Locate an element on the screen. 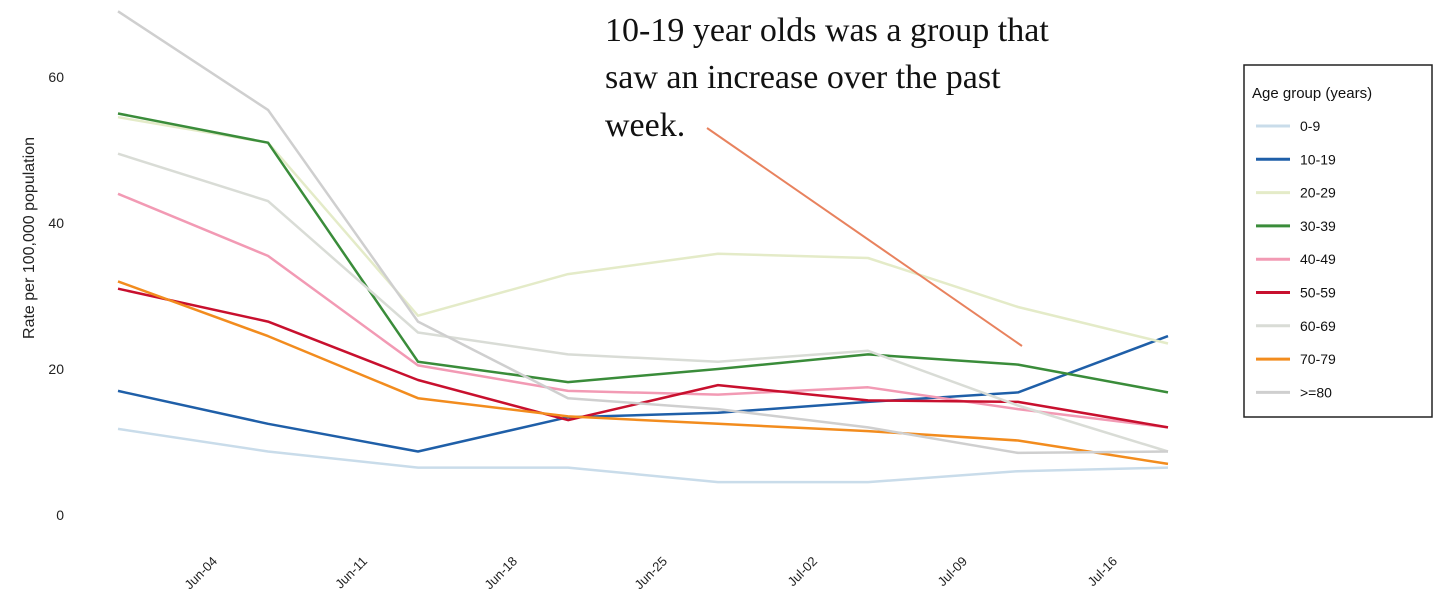  legend-label: 60-69 is located at coordinates (1318, 326).